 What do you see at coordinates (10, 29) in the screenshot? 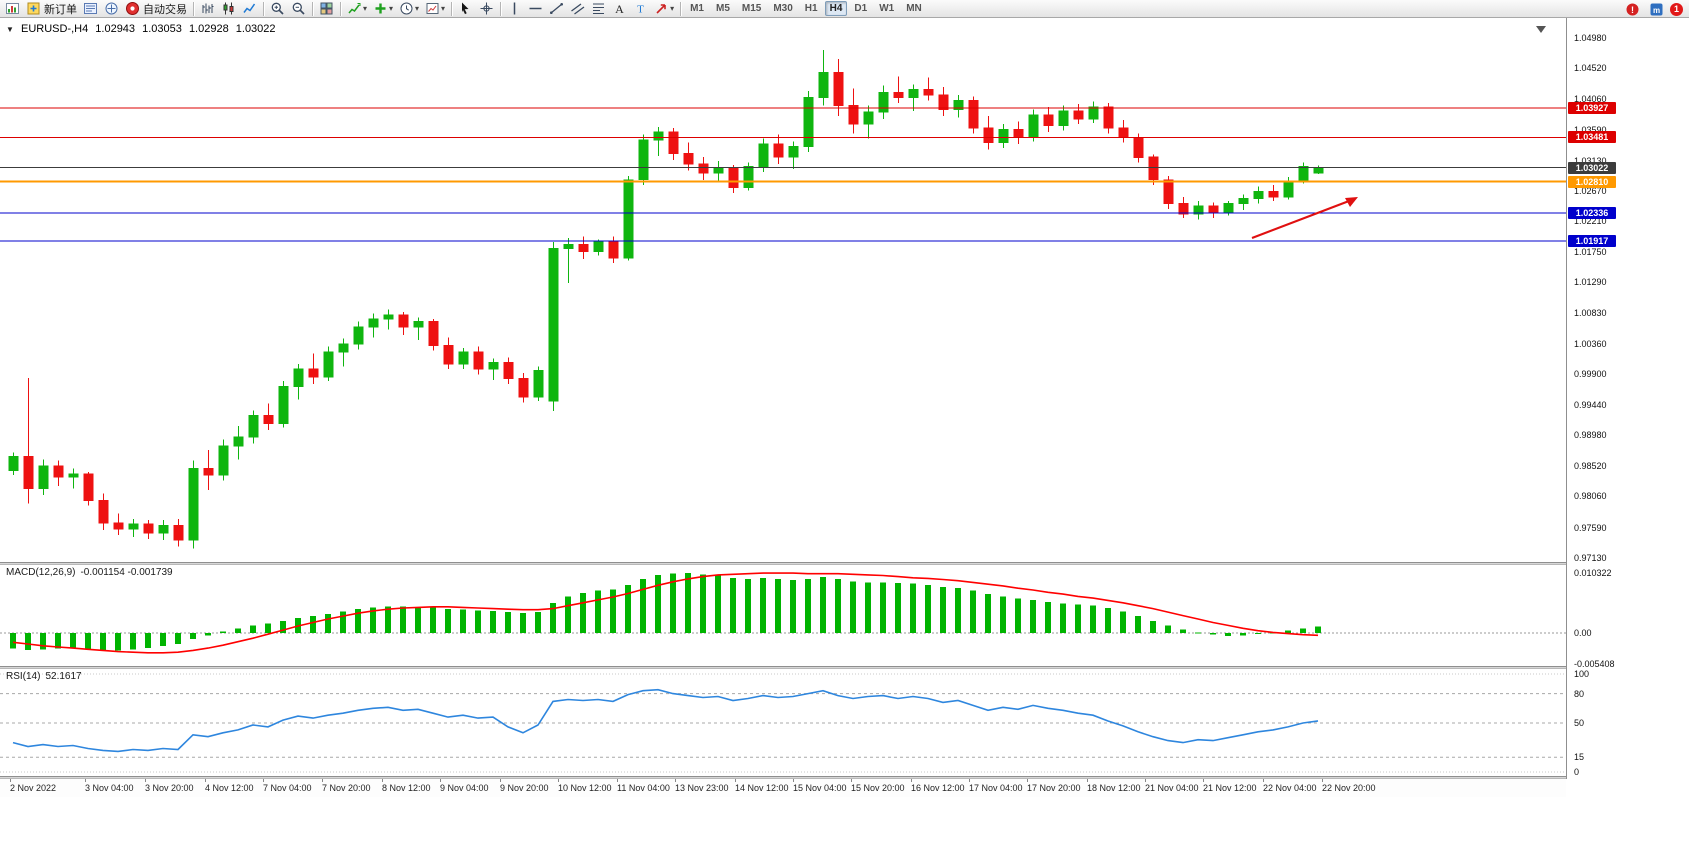
I see `collapse-ohlc-icon: ▼` at bounding box center [10, 29].